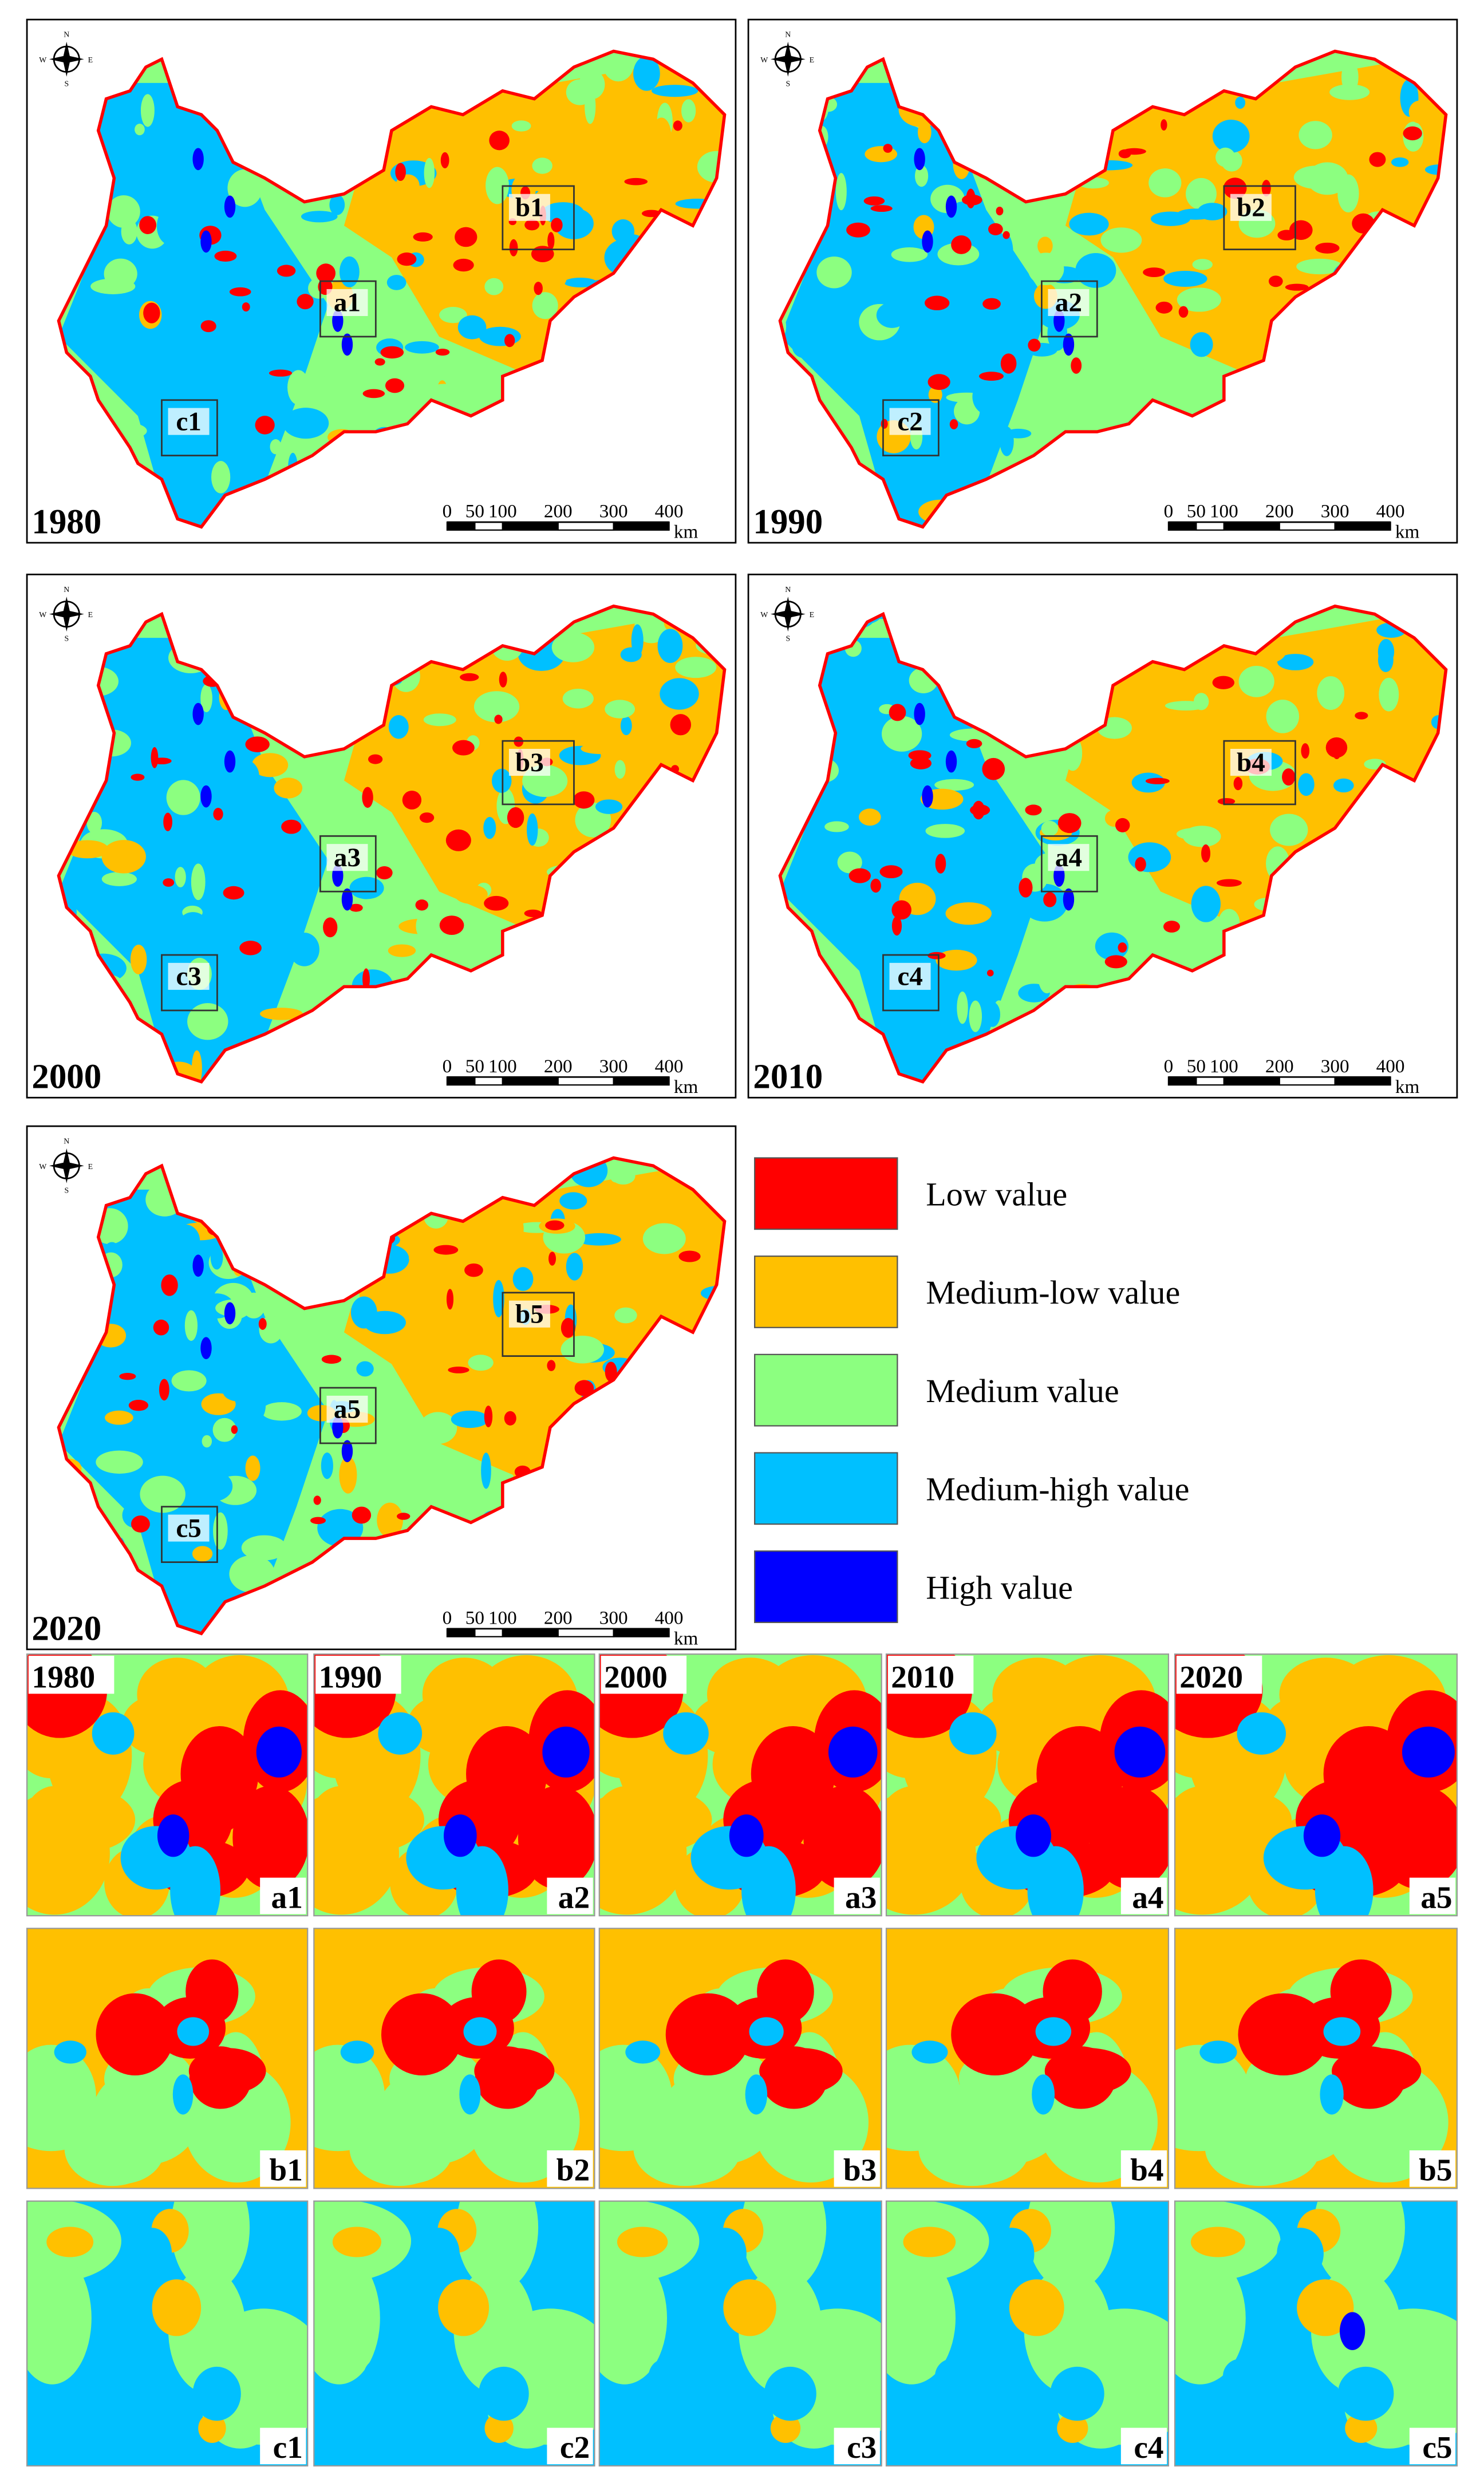  Describe the element at coordinates (1335, 1066) in the screenshot. I see `scale-tick-label: 300` at that location.